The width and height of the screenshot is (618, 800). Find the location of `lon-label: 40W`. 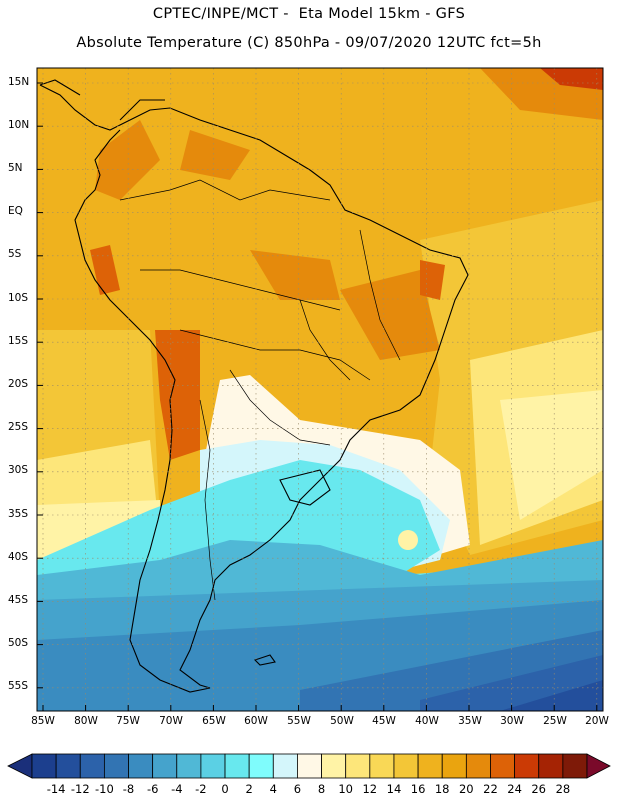

lon-label: 40W is located at coordinates (427, 721).